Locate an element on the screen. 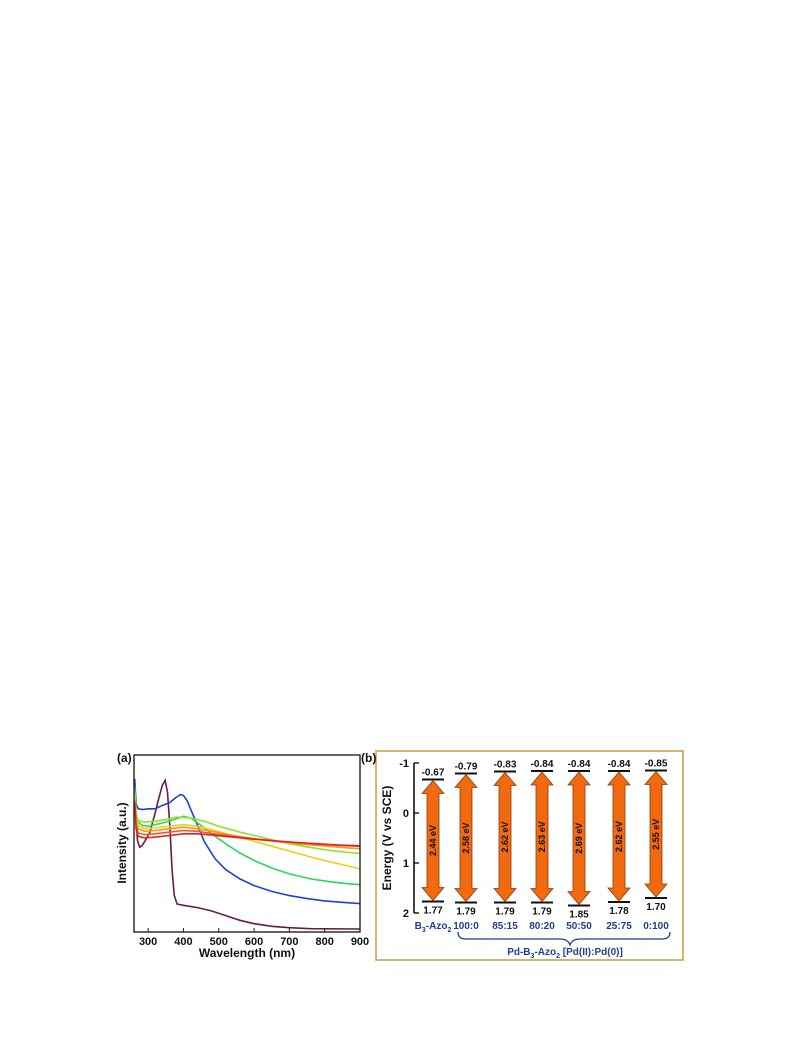 This screenshot has height=1057, width=793. category-label: B3-Azo2 is located at coordinates (433, 927).